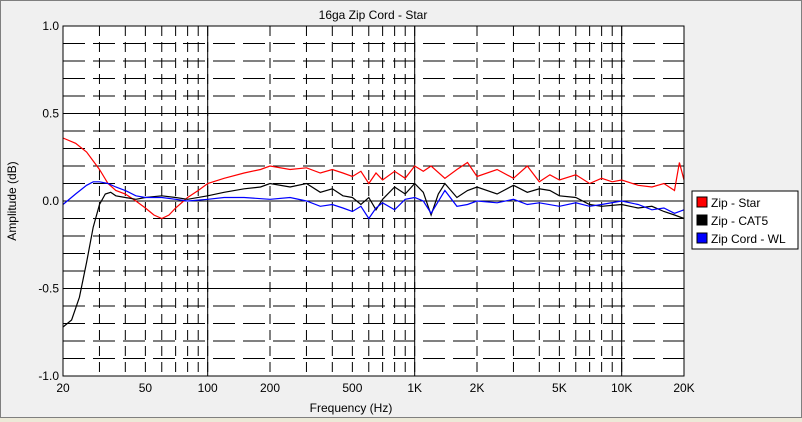 Image resolution: width=802 pixels, height=422 pixels. I want to click on legend-label: Zip Cord - WL, so click(748, 239).